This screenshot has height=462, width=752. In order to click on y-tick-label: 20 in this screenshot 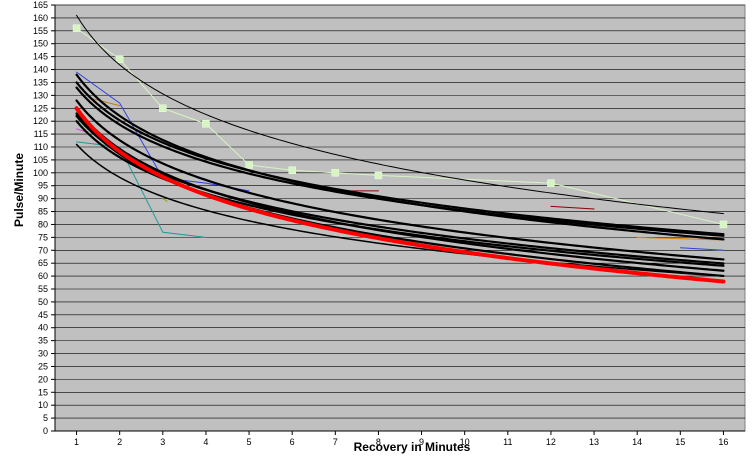, I will do `click(43, 379)`.